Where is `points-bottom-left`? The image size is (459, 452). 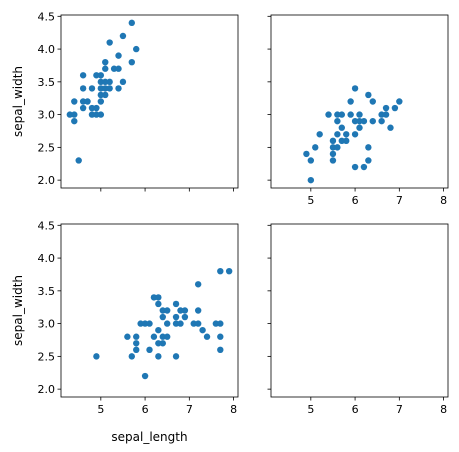
points-bottom-left is located at coordinates (163, 323).